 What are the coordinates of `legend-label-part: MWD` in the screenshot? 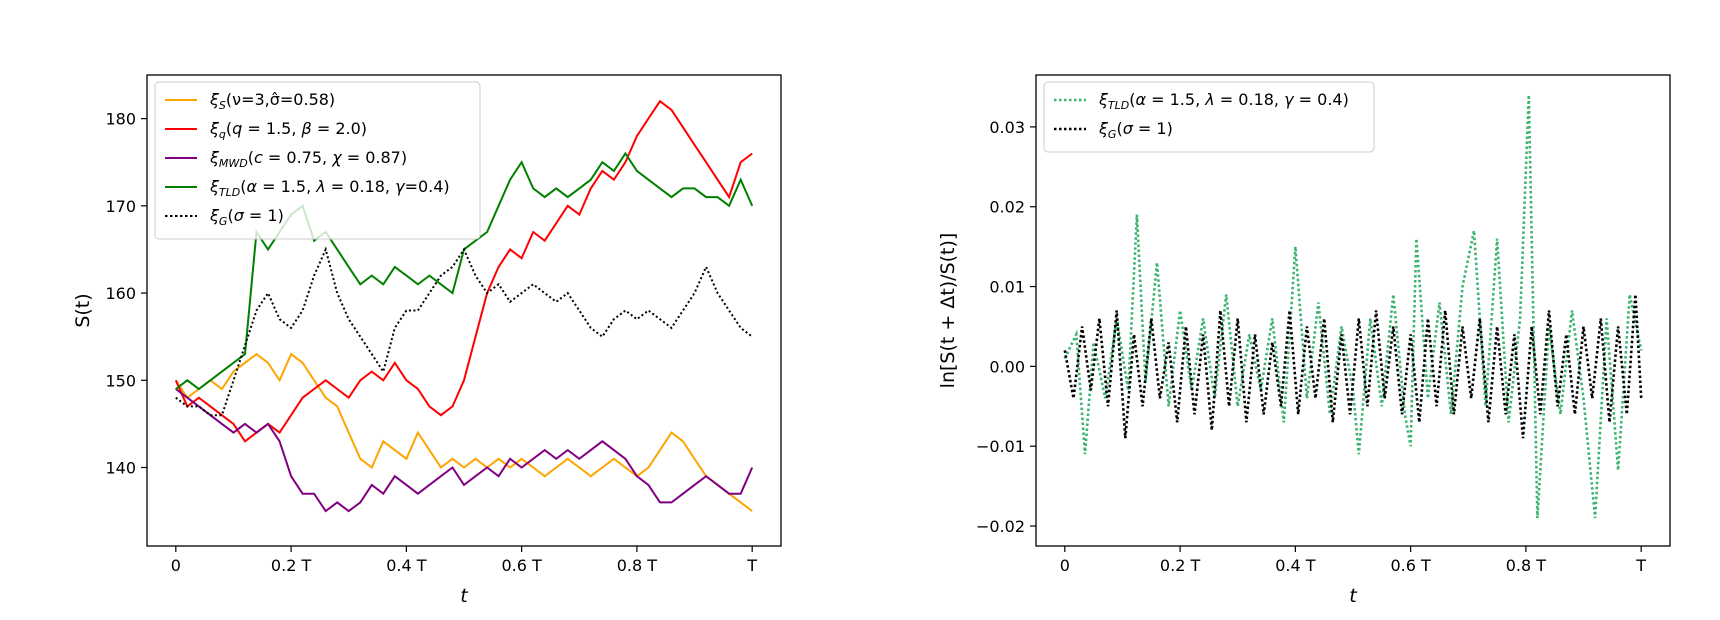 It's located at (233, 163).